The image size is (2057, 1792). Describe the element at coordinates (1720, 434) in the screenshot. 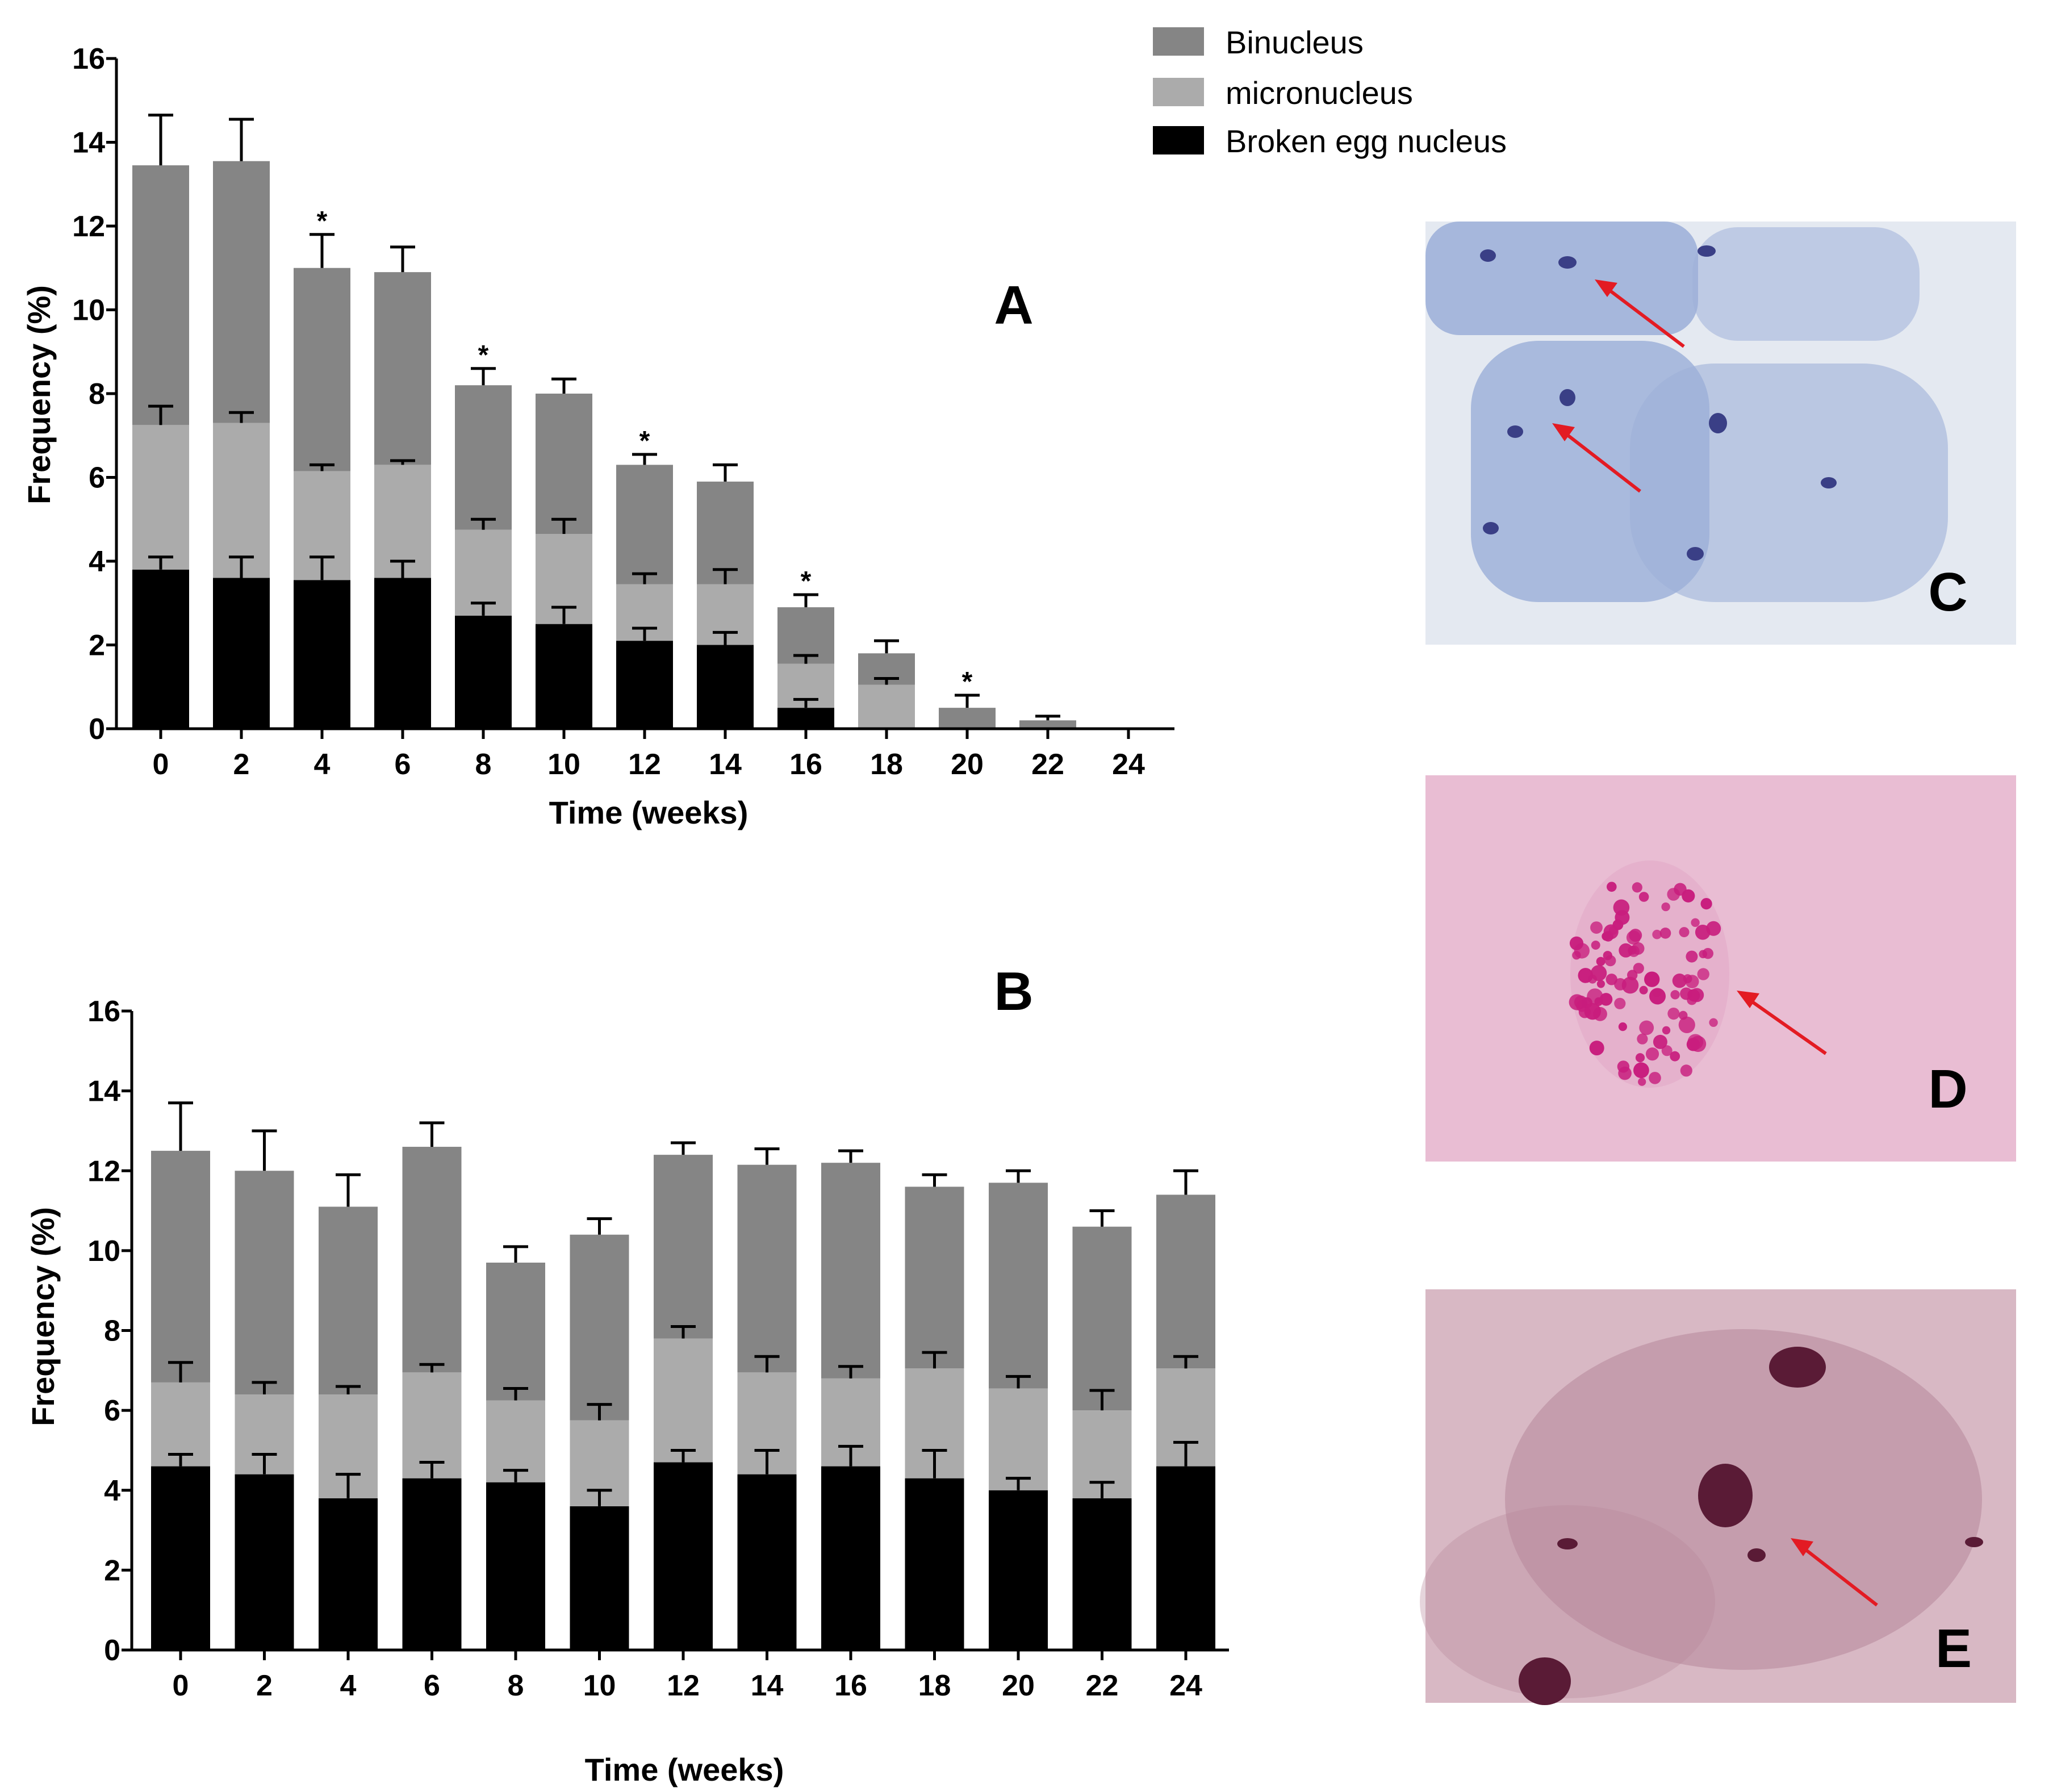

I see `photo-c: C` at that location.